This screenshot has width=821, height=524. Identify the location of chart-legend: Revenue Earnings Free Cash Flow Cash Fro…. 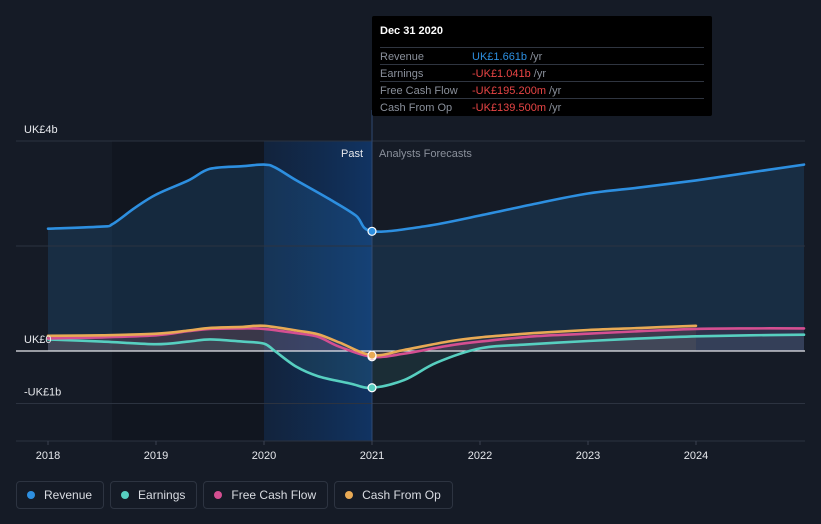
(234, 495).